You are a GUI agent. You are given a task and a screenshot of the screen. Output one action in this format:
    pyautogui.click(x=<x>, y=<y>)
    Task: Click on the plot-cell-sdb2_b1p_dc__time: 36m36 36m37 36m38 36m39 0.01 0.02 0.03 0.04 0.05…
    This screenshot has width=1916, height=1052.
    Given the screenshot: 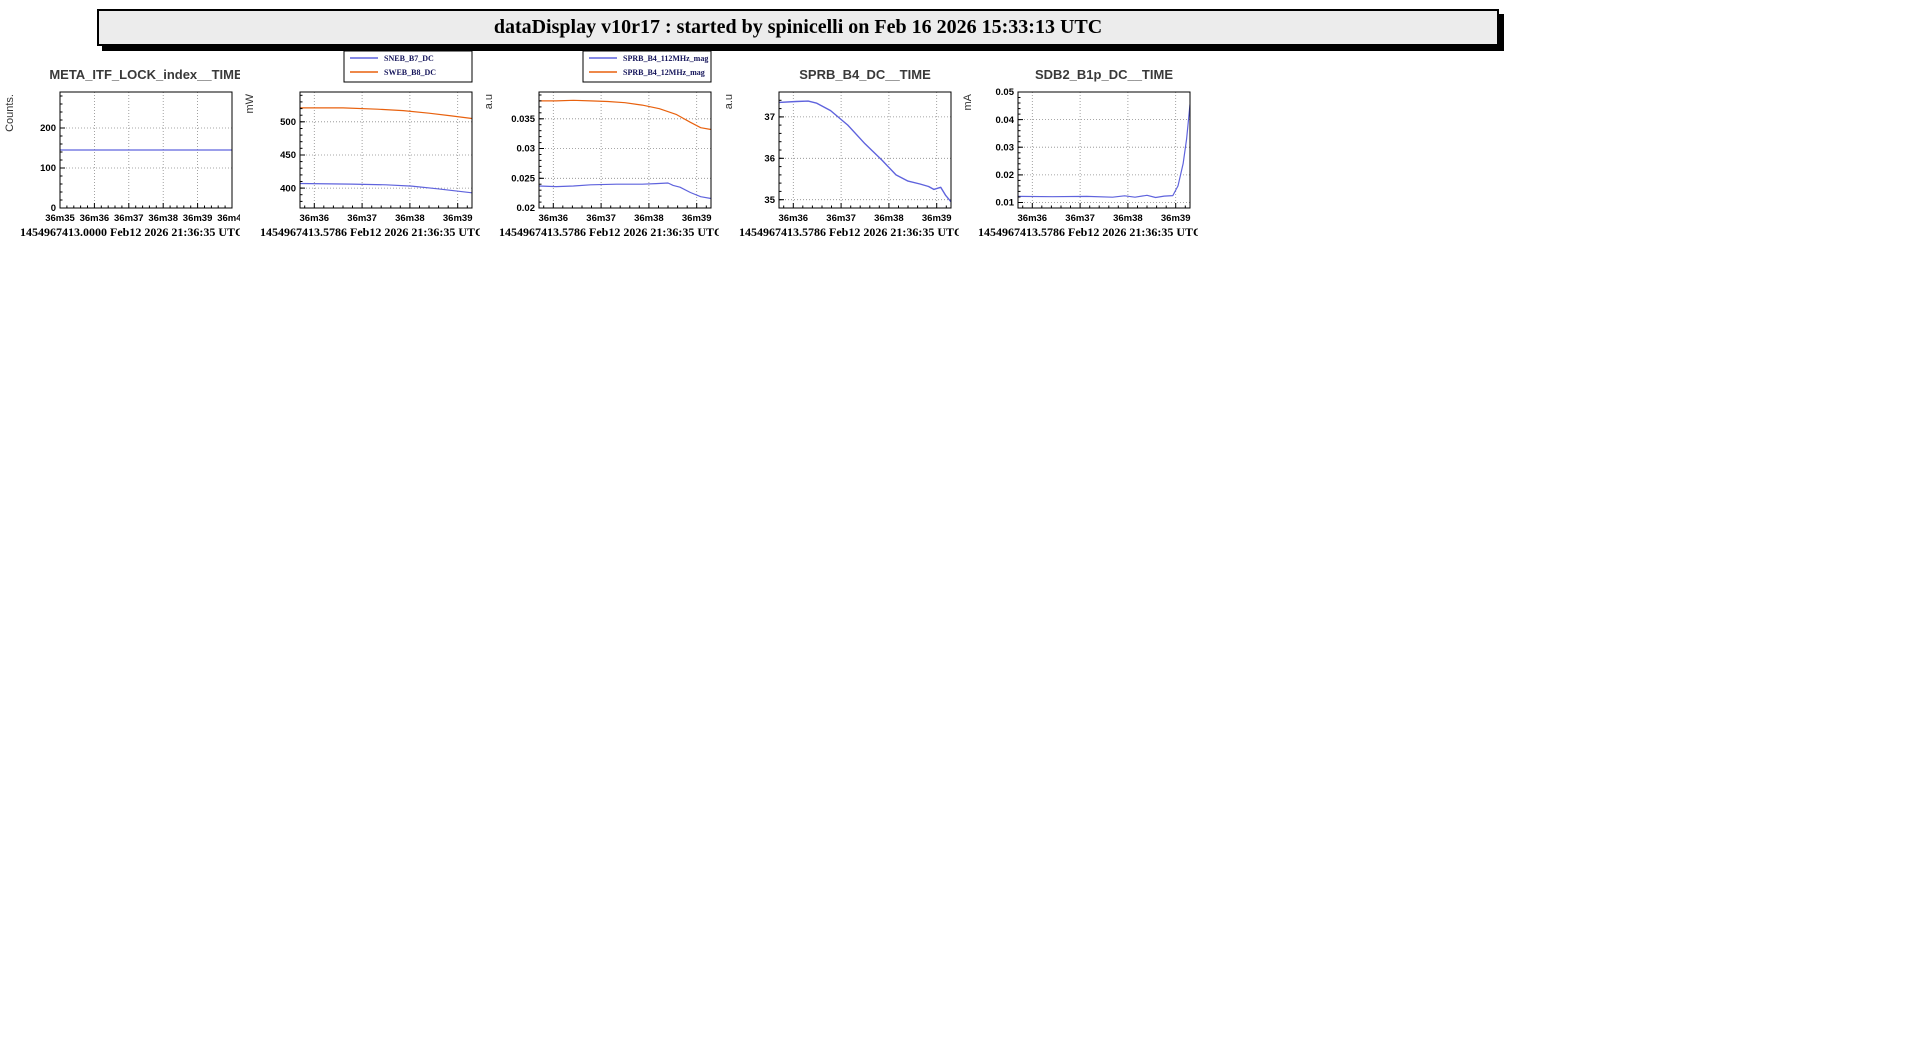 What is the action you would take?
    pyautogui.click(x=1078, y=148)
    